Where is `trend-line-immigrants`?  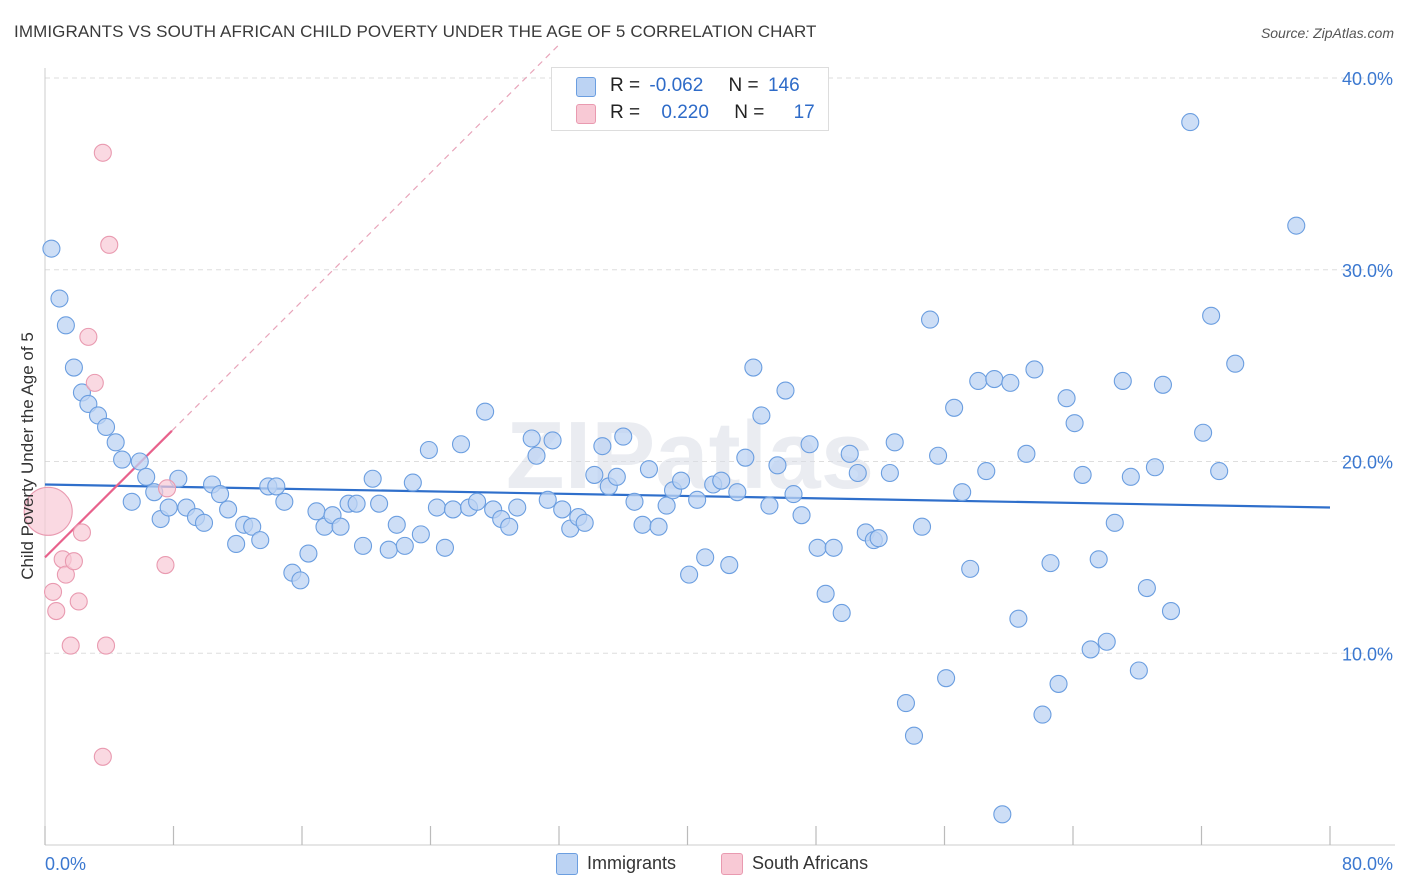
trend-line-immigrants is located at coordinates (687, 496).